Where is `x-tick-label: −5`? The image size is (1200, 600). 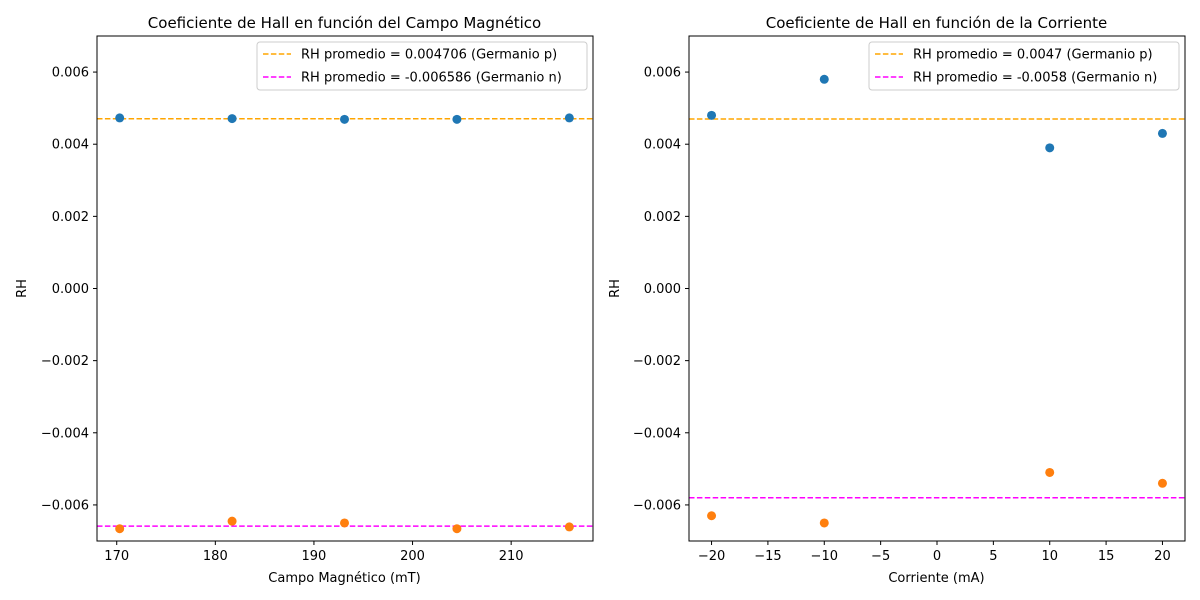
x-tick-label: −5 is located at coordinates (880, 556).